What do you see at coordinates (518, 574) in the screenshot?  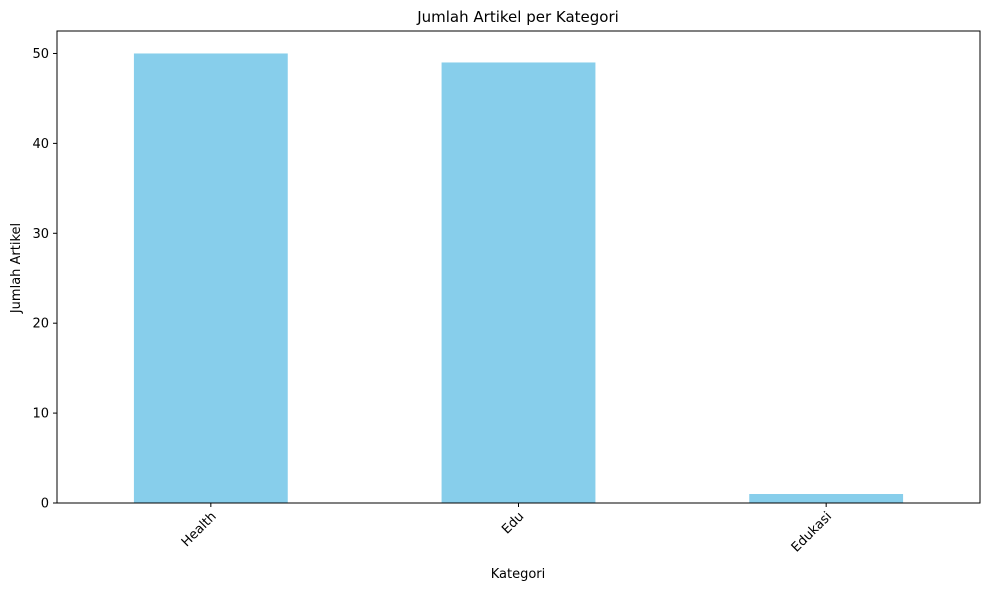 I see `x-axis-label: Kategori` at bounding box center [518, 574].